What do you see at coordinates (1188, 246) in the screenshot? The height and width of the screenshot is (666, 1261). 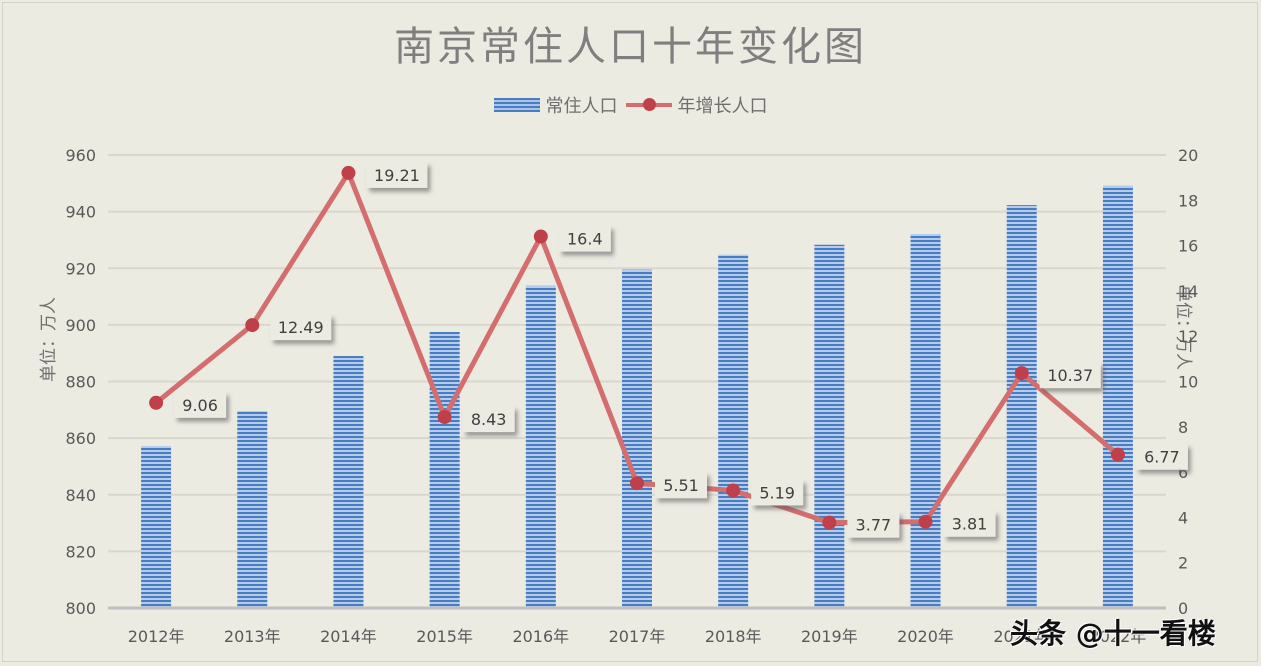 I see `y-right-tick: 16` at bounding box center [1188, 246].